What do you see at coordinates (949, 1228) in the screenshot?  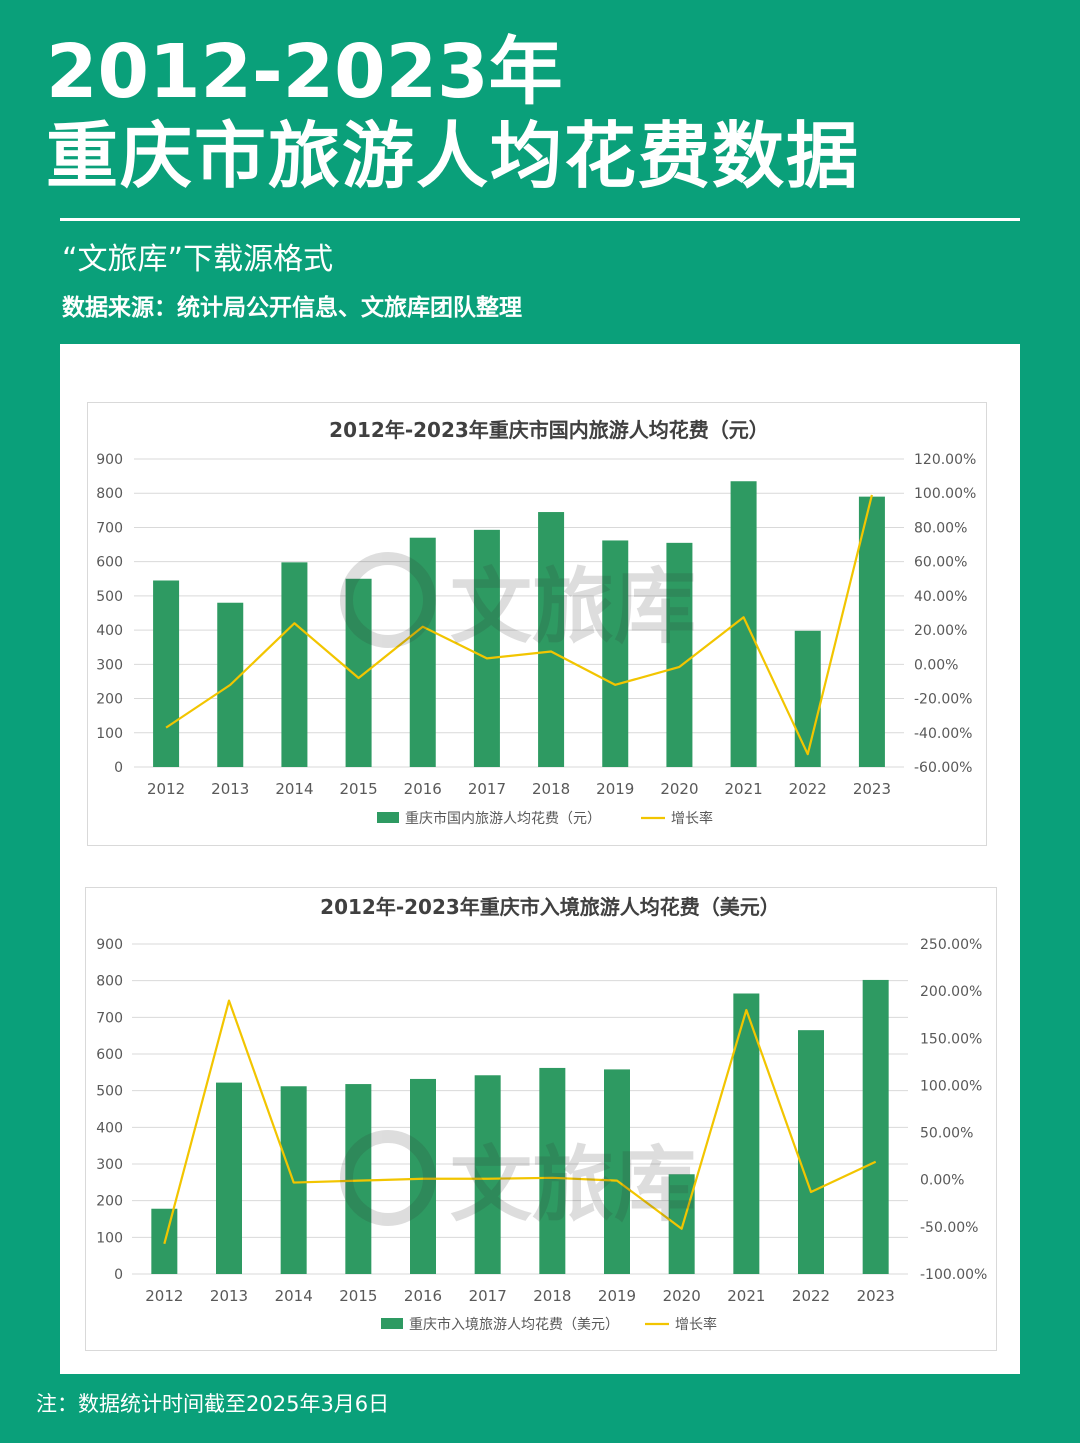 I see `y-tick-label-right: -50.00%` at bounding box center [949, 1228].